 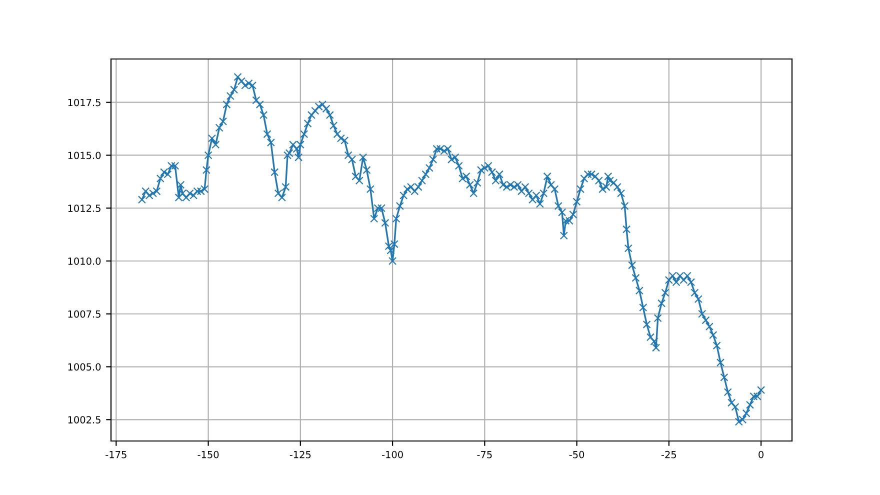 I want to click on x-tick-label: -100, so click(x=392, y=454).